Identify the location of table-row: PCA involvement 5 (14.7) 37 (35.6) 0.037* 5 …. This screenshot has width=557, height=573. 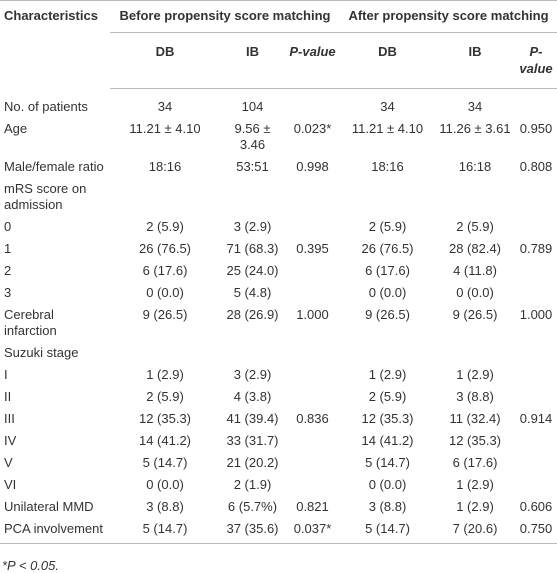
(278, 531).